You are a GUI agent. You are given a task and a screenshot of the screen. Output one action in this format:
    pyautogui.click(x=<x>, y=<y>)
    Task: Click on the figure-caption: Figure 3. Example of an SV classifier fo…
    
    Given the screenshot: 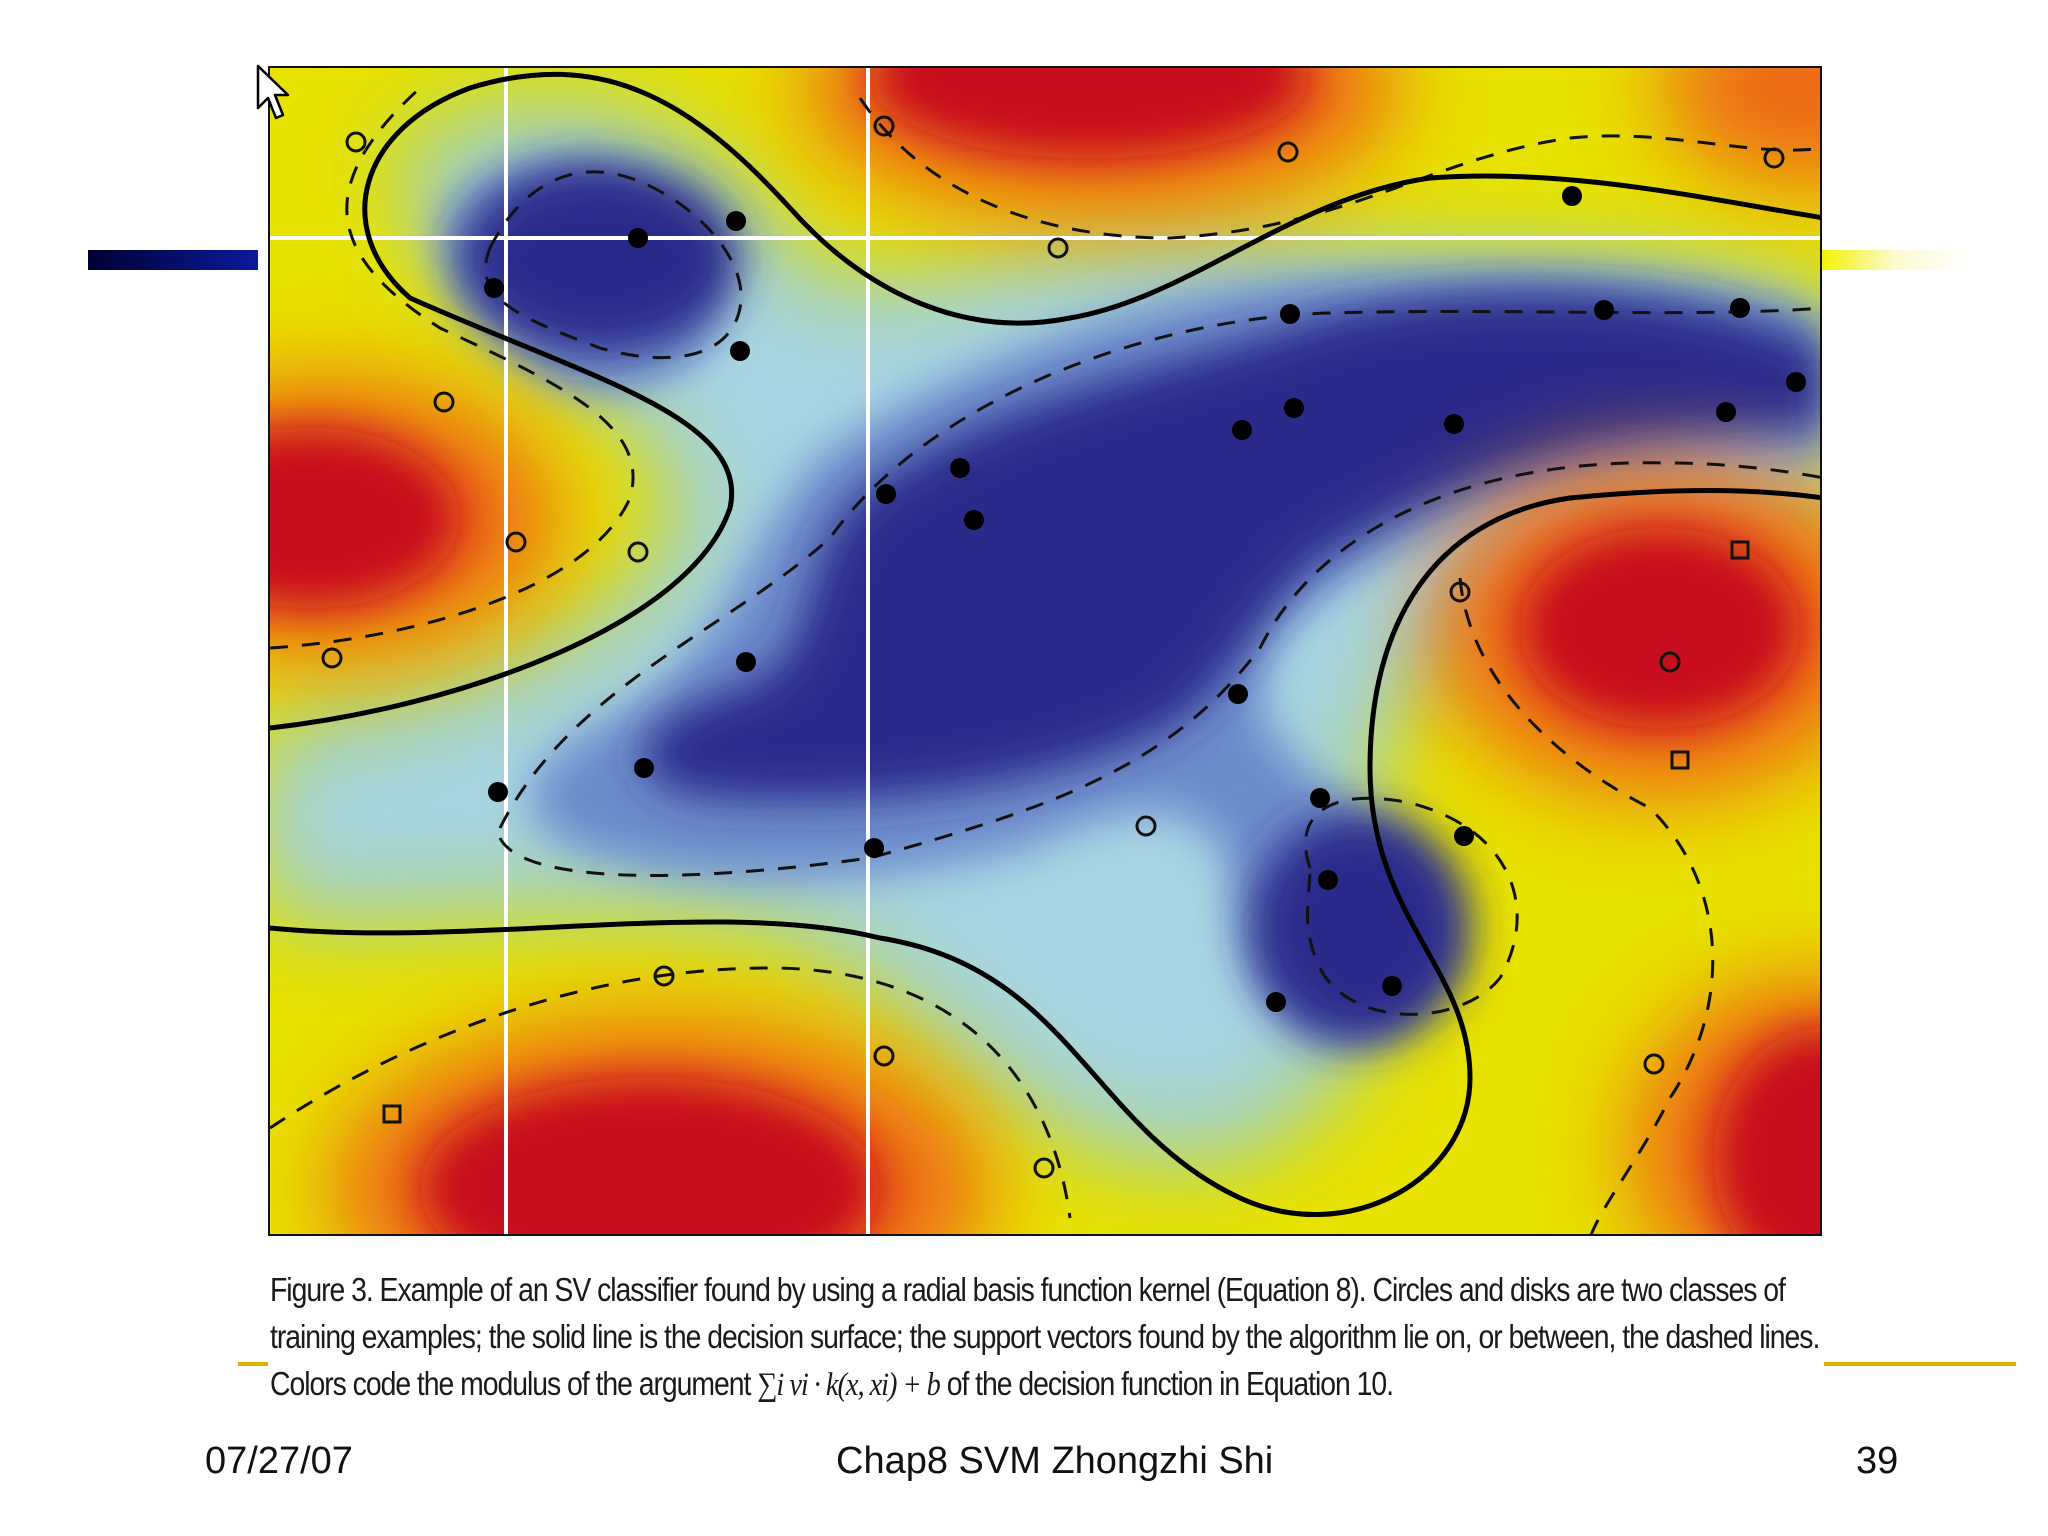 What is the action you would take?
    pyautogui.click(x=1048, y=1337)
    